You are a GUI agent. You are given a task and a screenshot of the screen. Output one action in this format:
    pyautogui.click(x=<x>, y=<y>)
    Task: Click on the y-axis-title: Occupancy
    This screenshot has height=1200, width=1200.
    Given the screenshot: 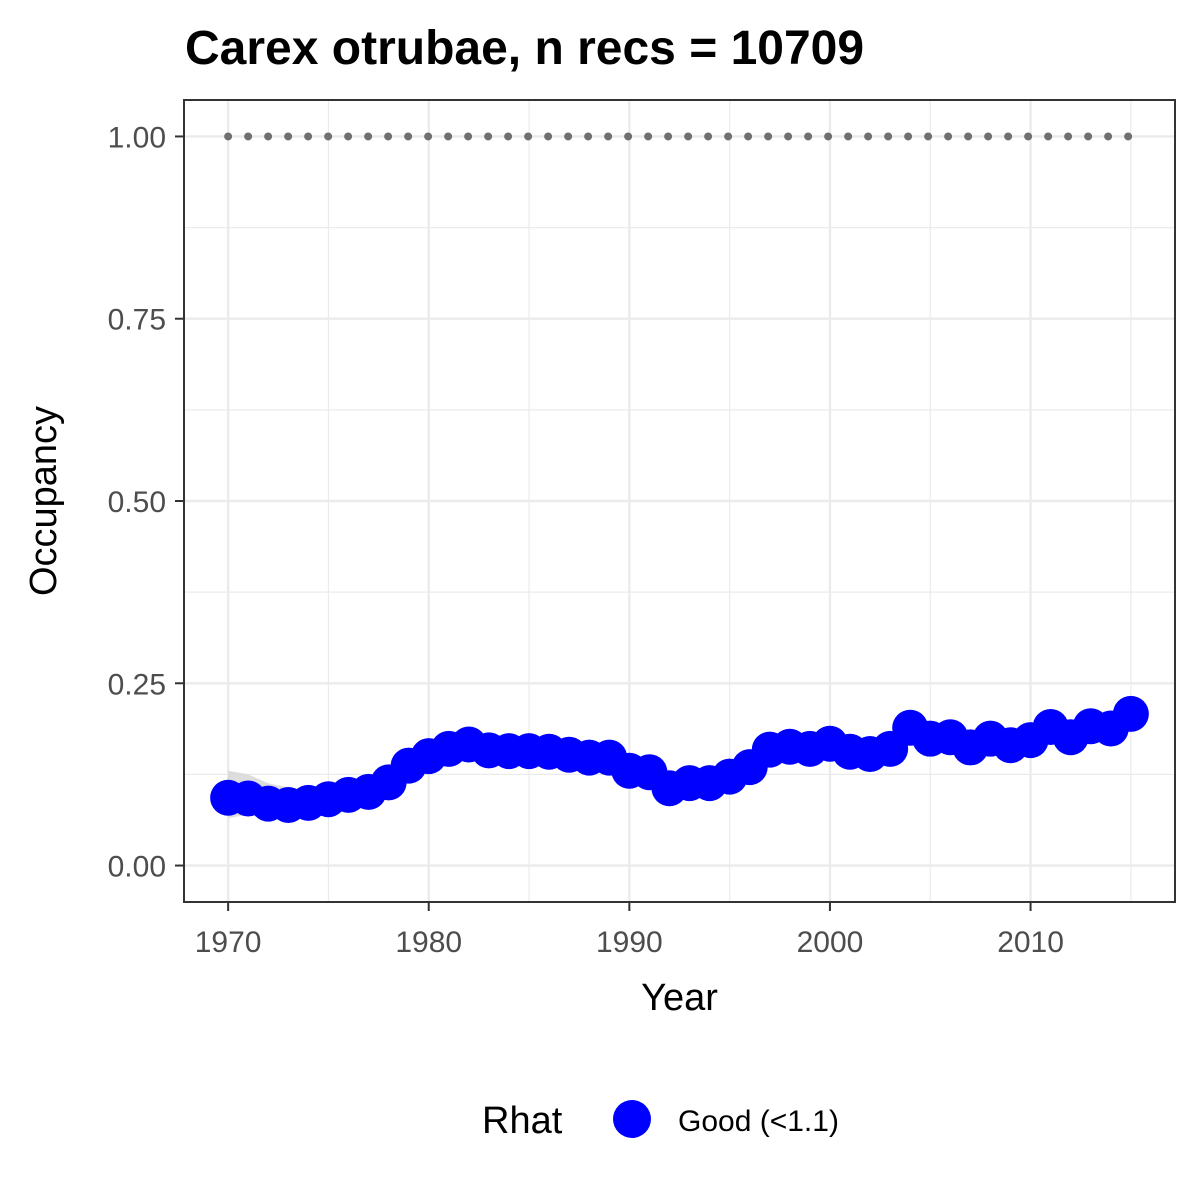 What is the action you would take?
    pyautogui.click(x=44, y=501)
    